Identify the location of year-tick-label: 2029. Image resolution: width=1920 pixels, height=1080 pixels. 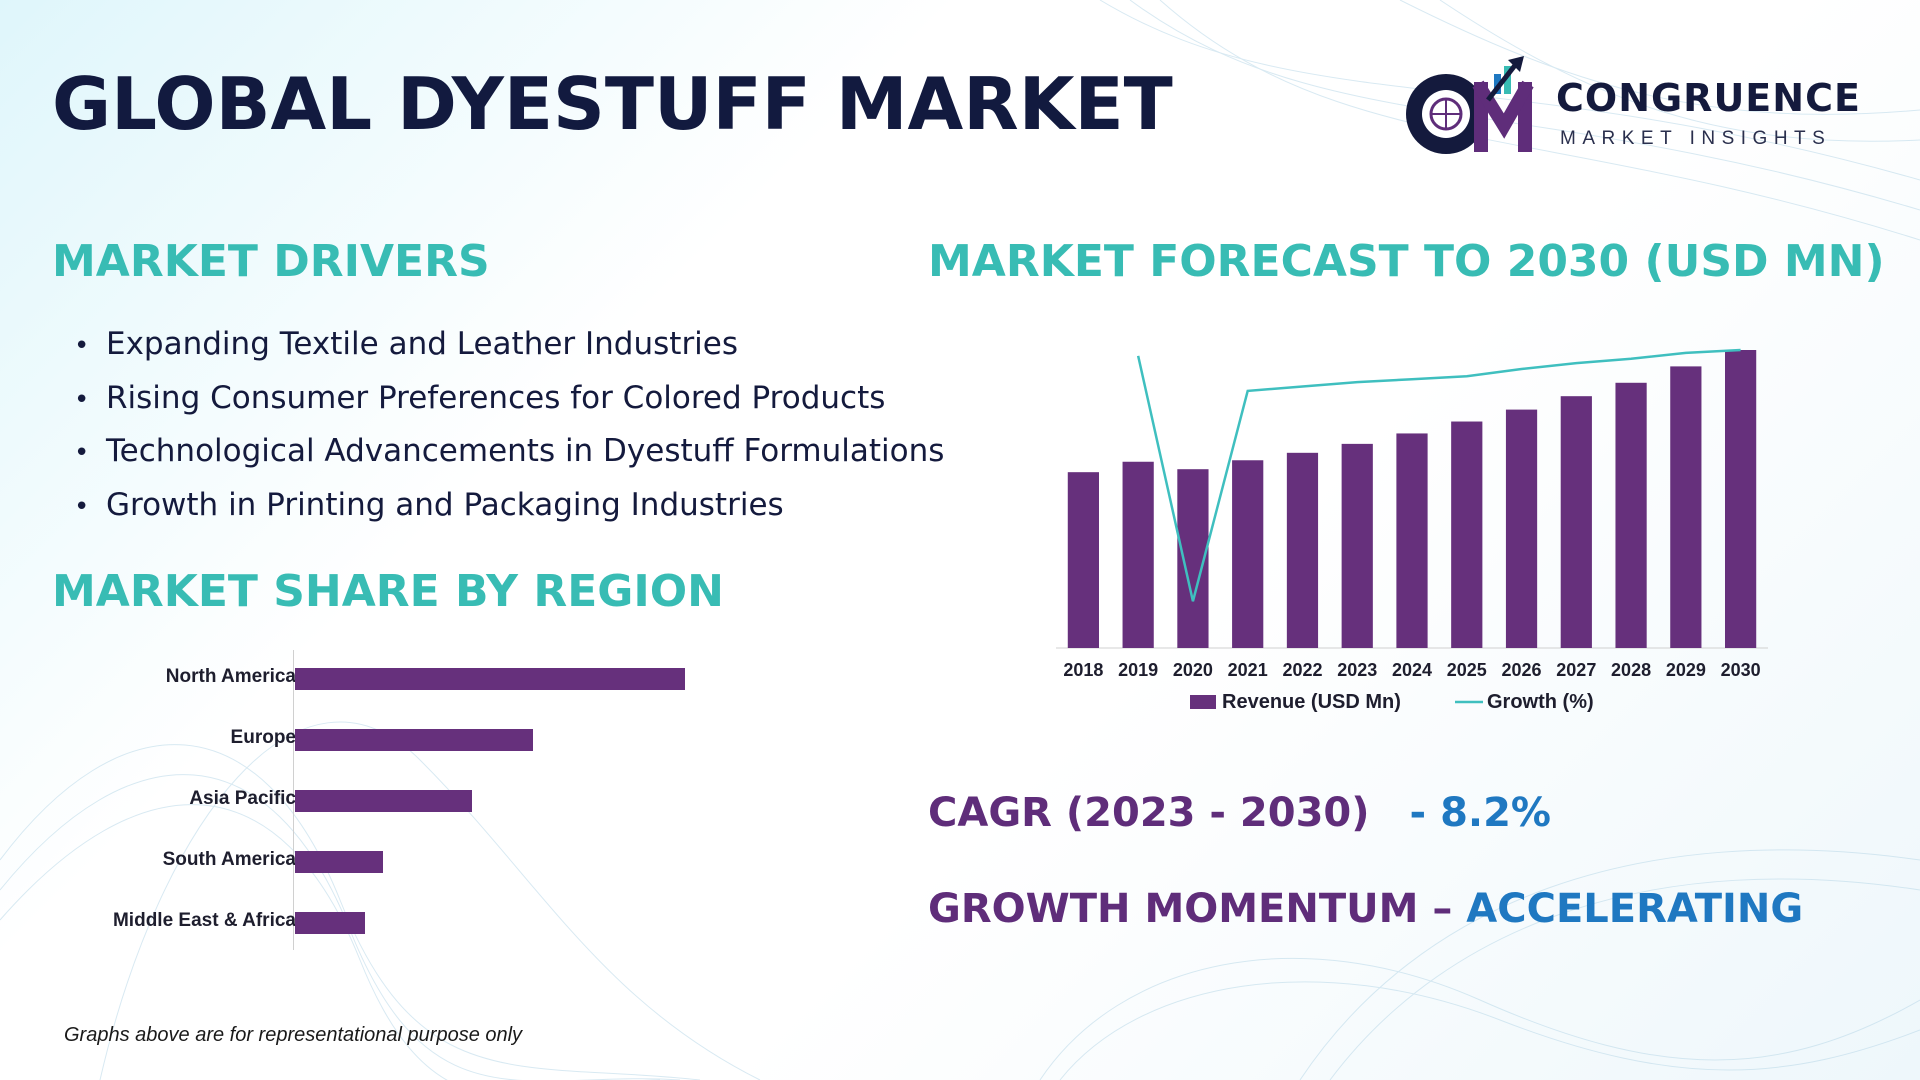
(1686, 670).